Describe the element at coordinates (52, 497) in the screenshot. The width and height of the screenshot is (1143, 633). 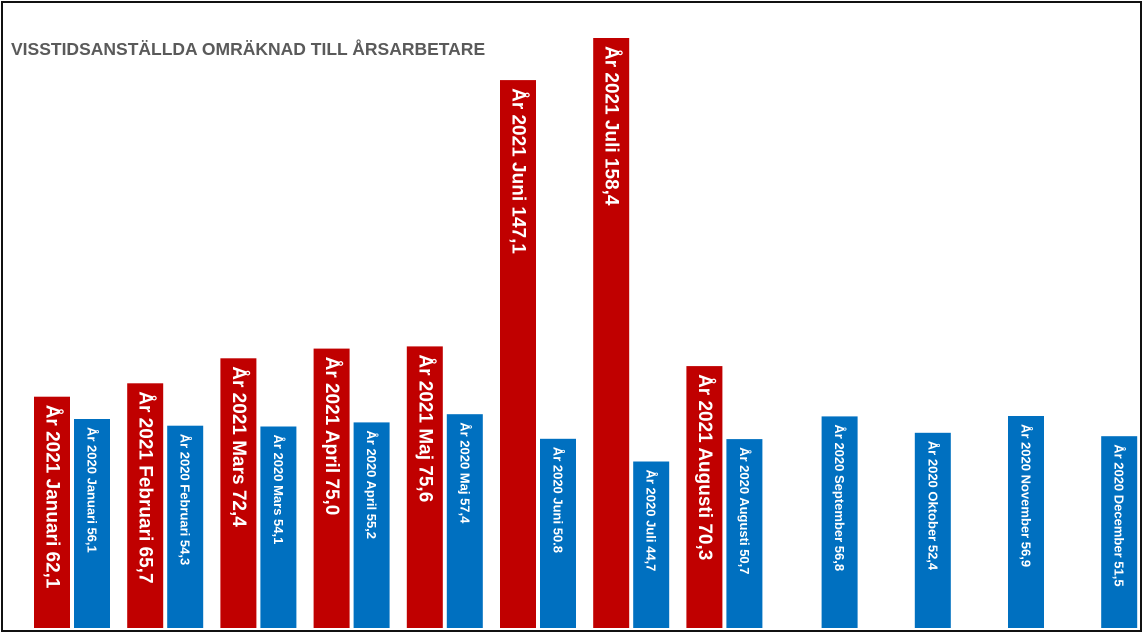
I see `bar-label-2021-januari: År 2021 Januari 62,1` at that location.